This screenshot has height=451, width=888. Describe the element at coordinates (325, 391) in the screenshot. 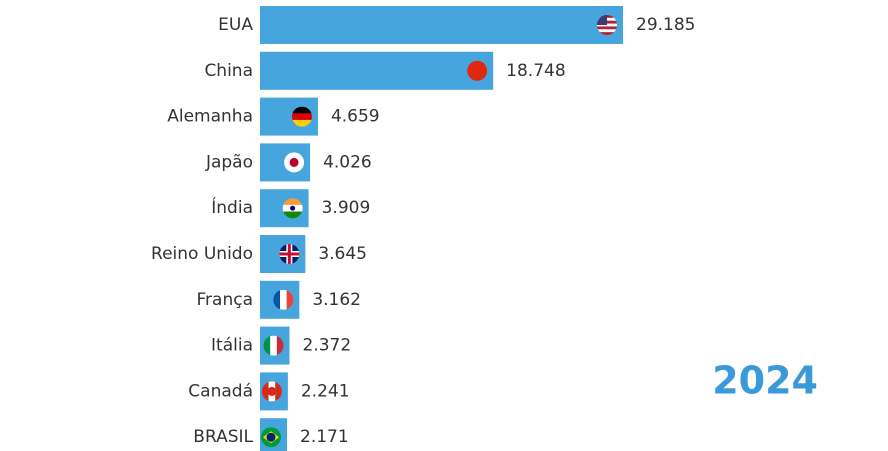

I see `value-label: 2.241` at that location.